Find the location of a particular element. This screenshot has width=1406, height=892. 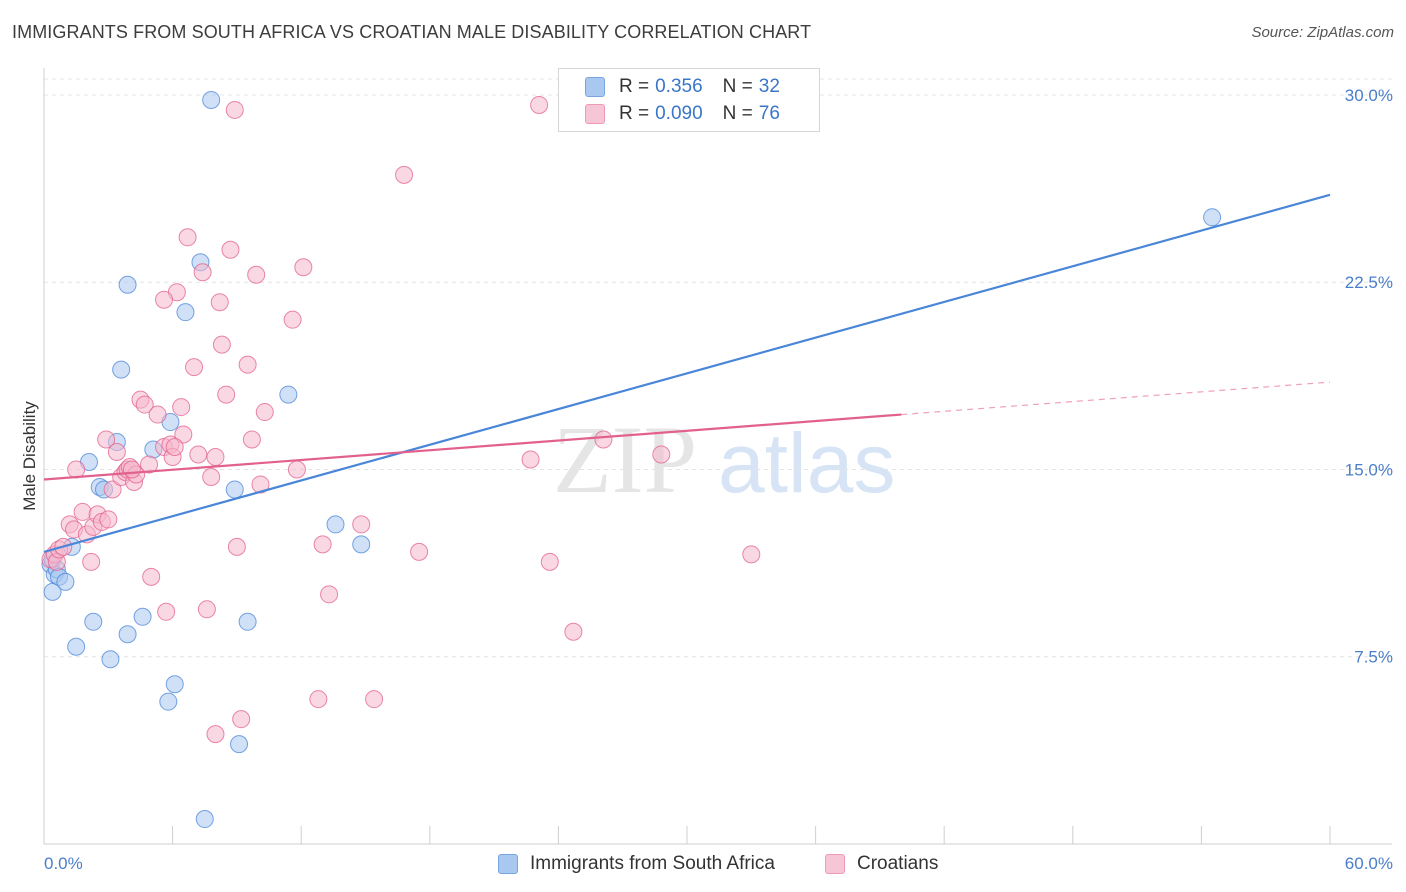

legend-swatch-croatians is located at coordinates (595, 114).